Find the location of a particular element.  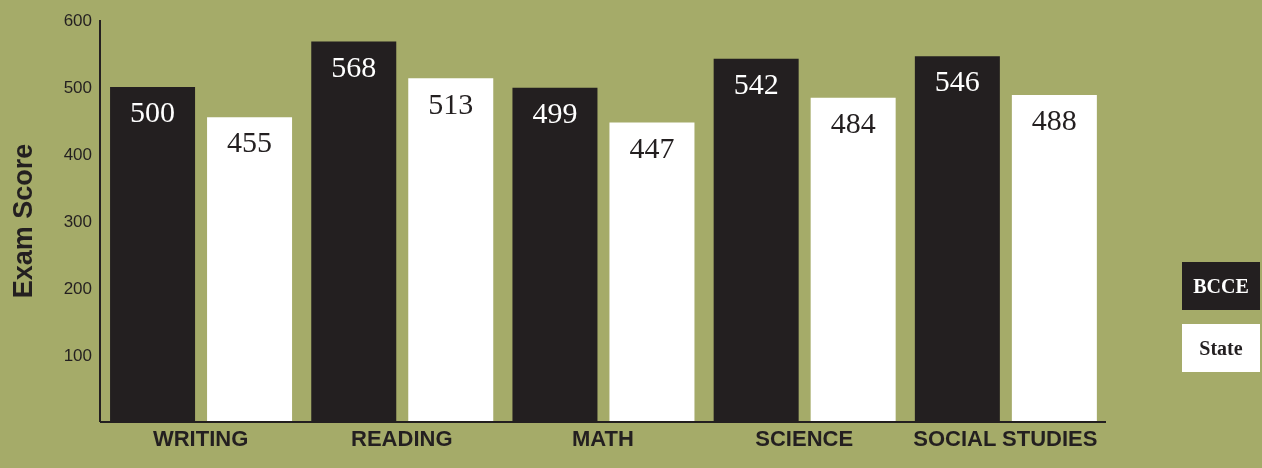

text: BCCE is located at coordinates (1221, 286).